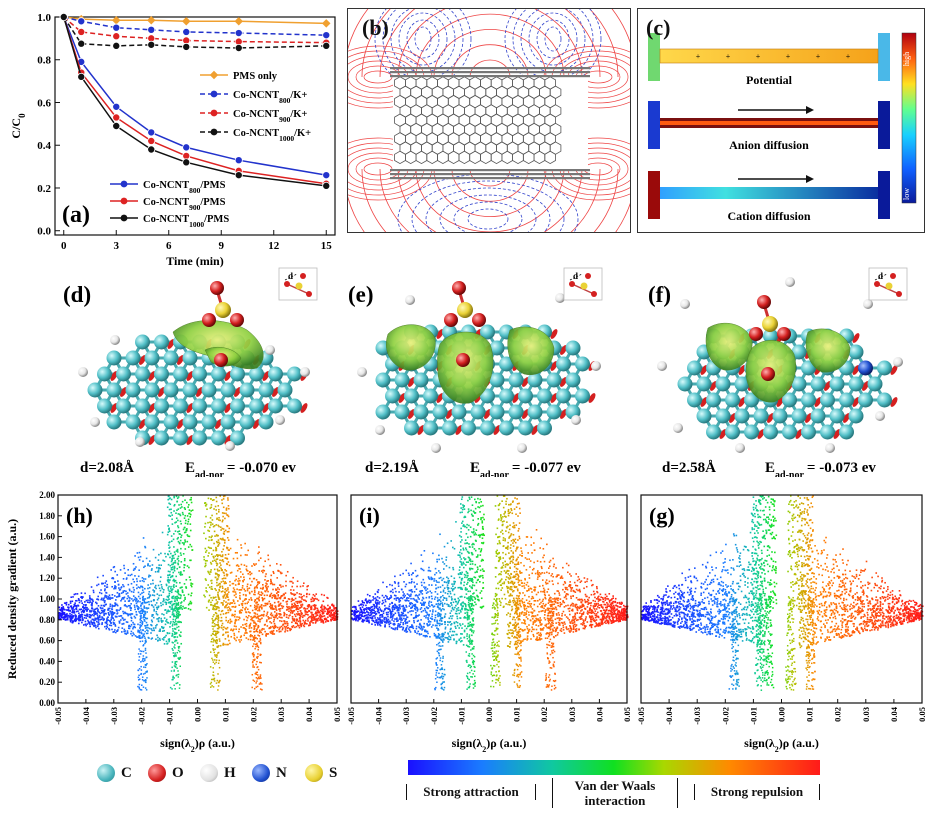 The image size is (930, 820). I want to click on panel-label-b: (b), so click(375, 27).